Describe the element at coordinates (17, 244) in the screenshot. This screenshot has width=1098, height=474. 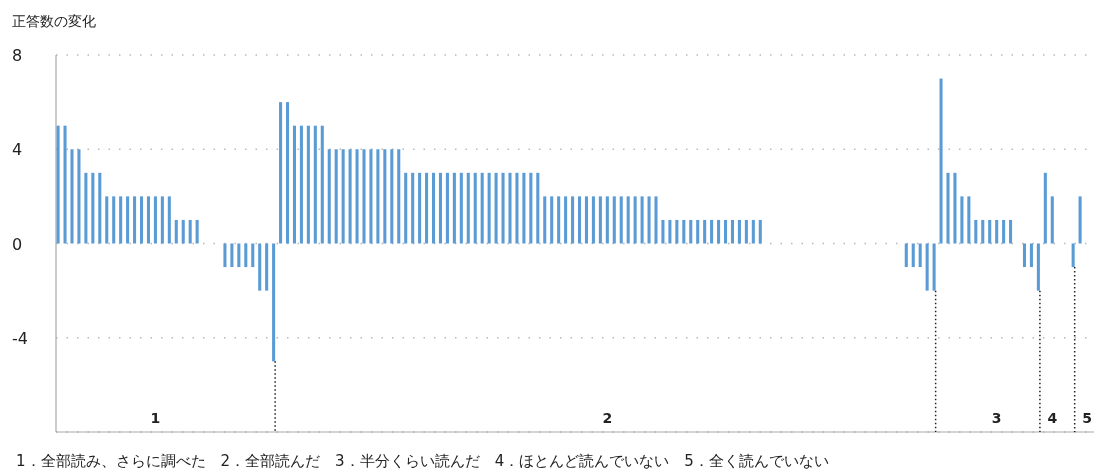
I see `y-tick-label: 0` at that location.